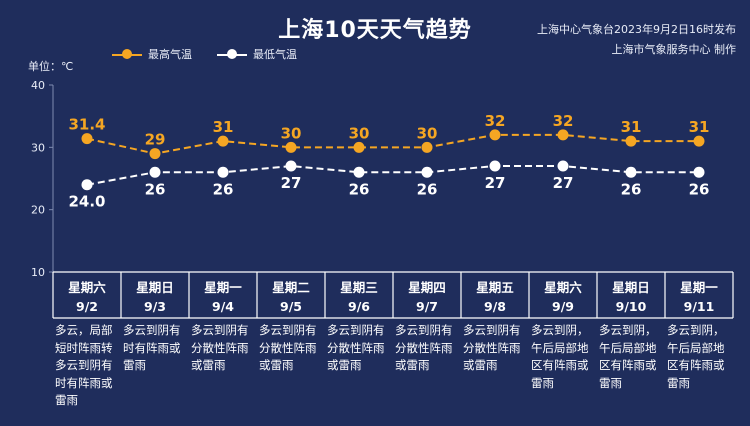 This screenshot has width=750, height=426. I want to click on date-label: 9/5, so click(291, 306).